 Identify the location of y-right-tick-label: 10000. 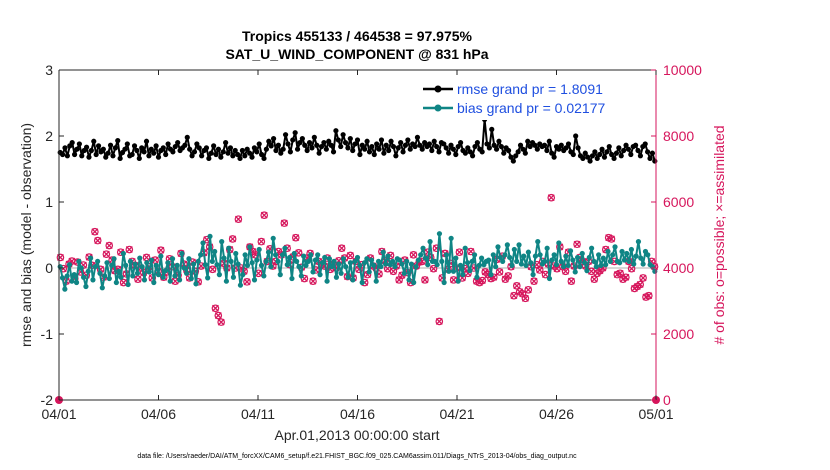
(682, 70).